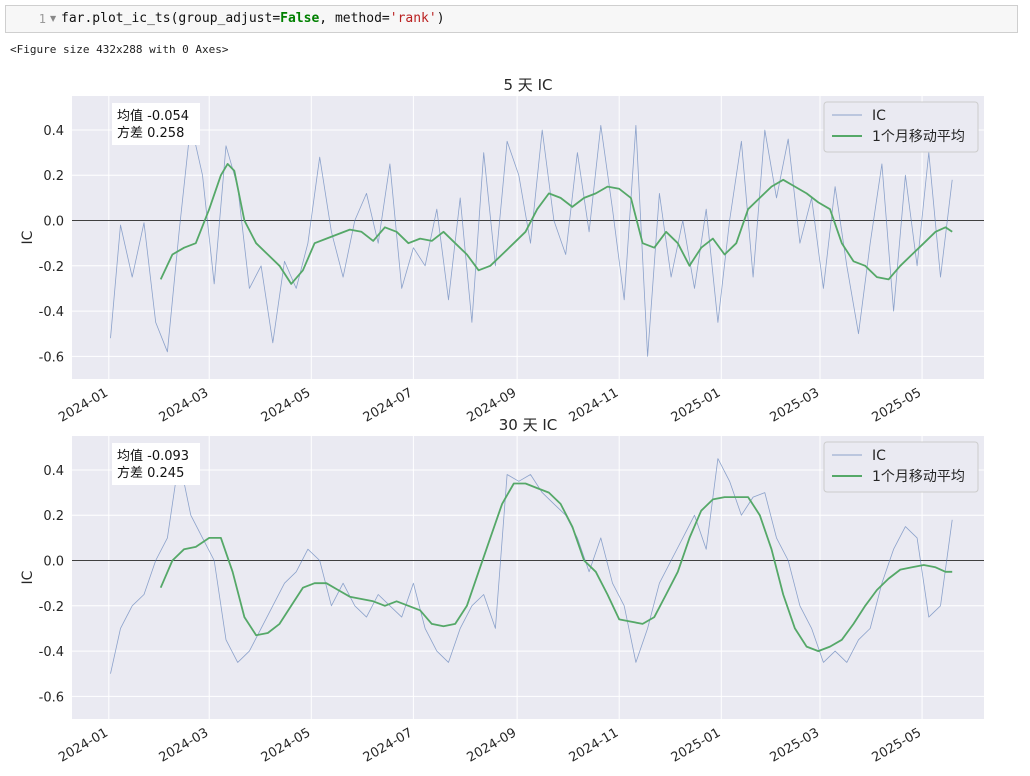 Image resolution: width=1030 pixels, height=776 pixels. I want to click on code-middle: , method=, so click(354, 18).